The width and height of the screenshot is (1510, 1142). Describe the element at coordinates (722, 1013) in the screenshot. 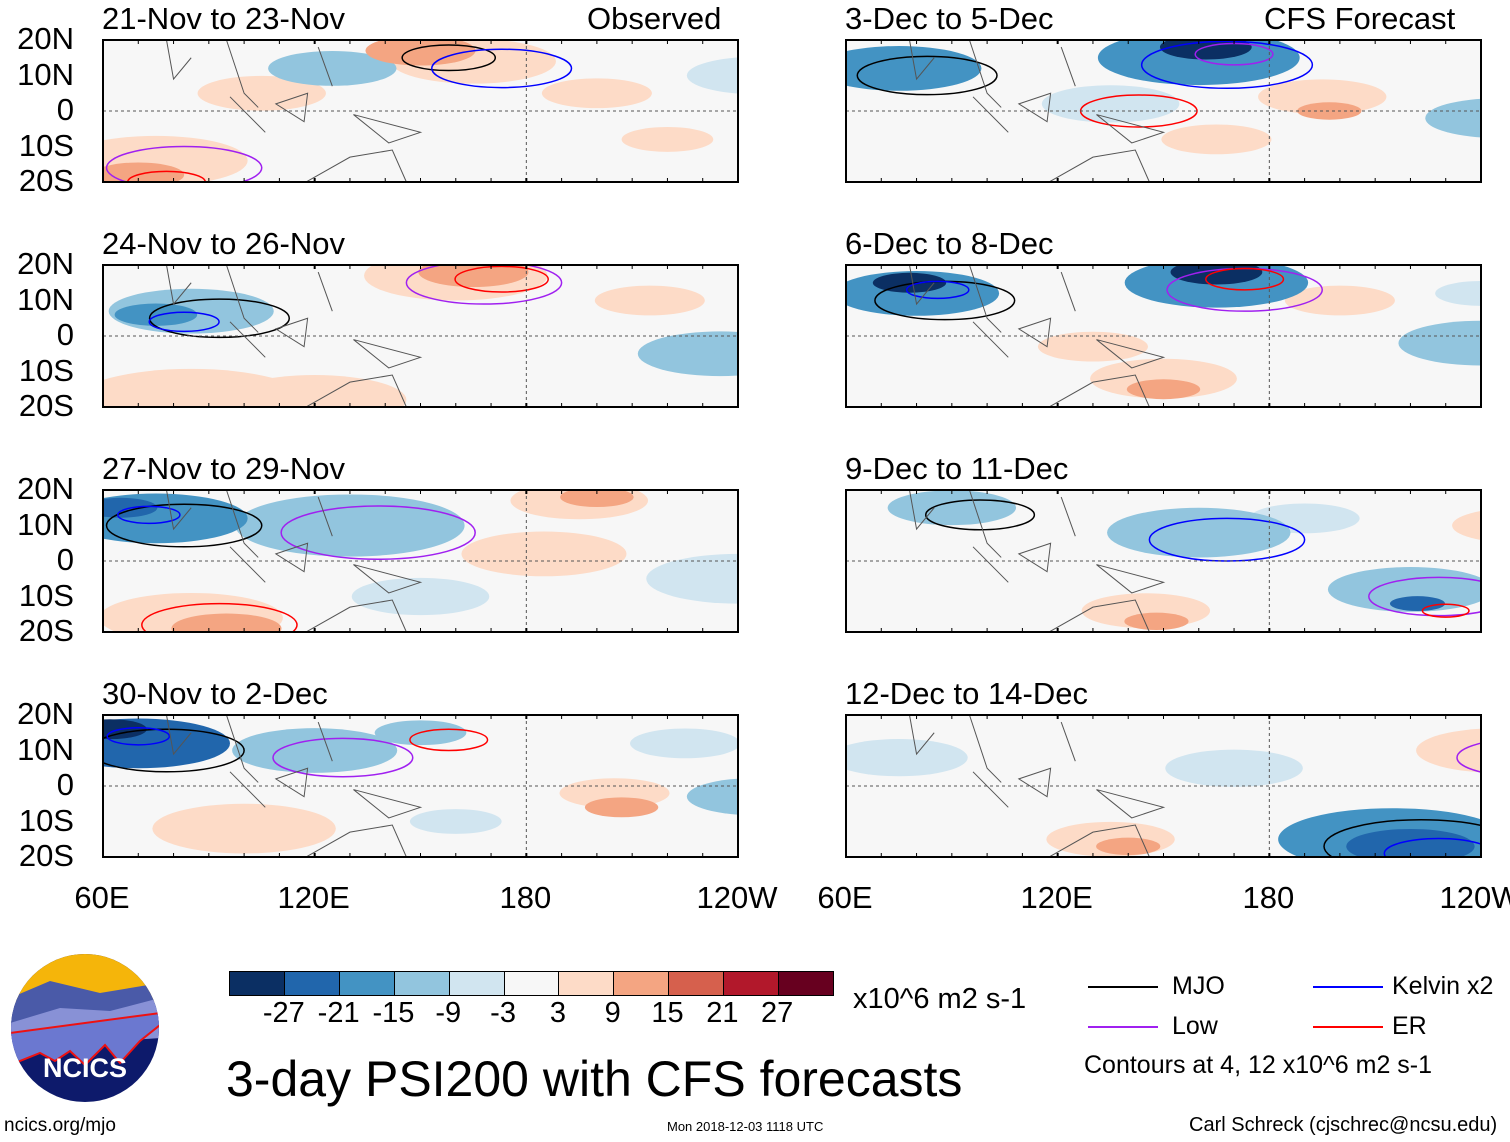

I see `colorbar-tick: 21` at that location.